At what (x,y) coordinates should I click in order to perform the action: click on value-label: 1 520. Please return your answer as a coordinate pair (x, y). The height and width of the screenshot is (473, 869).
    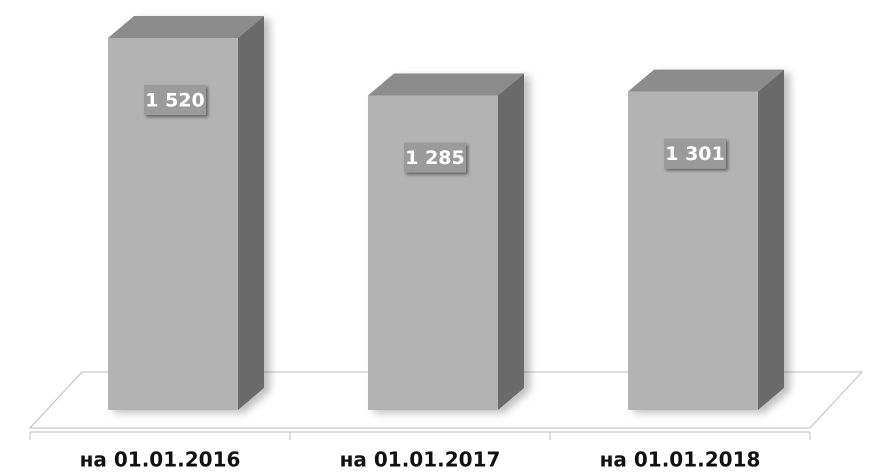
    Looking at the image, I should click on (175, 101).